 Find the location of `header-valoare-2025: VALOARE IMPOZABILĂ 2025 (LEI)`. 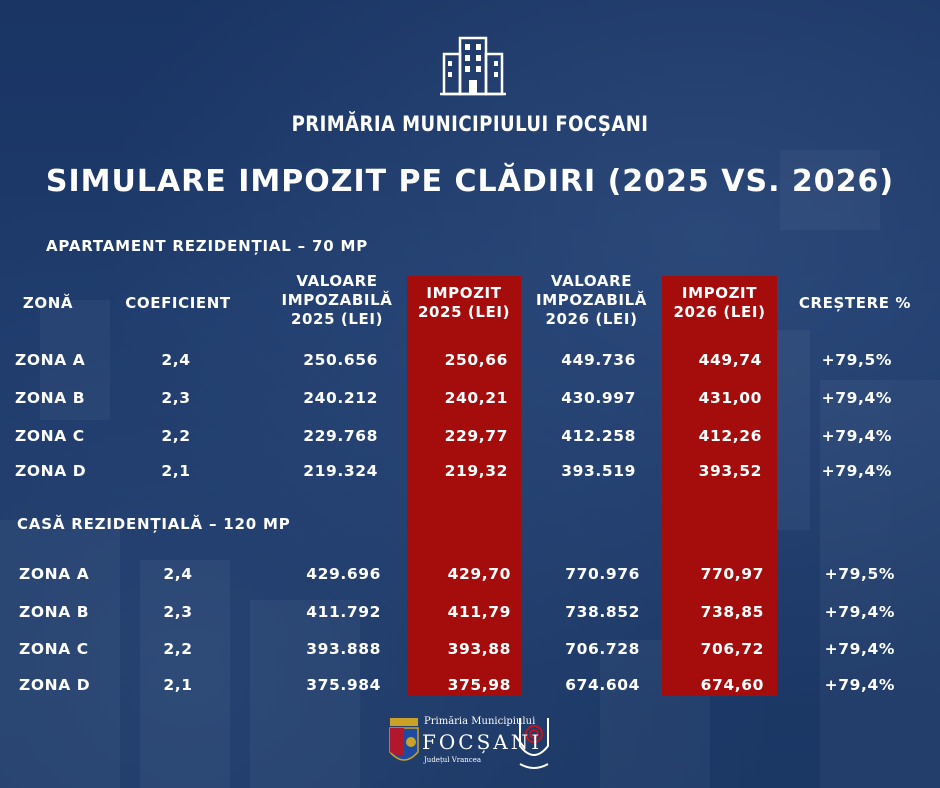

header-valoare-2025: VALOARE IMPOZABILĂ 2025 (LEI) is located at coordinates (337, 300).